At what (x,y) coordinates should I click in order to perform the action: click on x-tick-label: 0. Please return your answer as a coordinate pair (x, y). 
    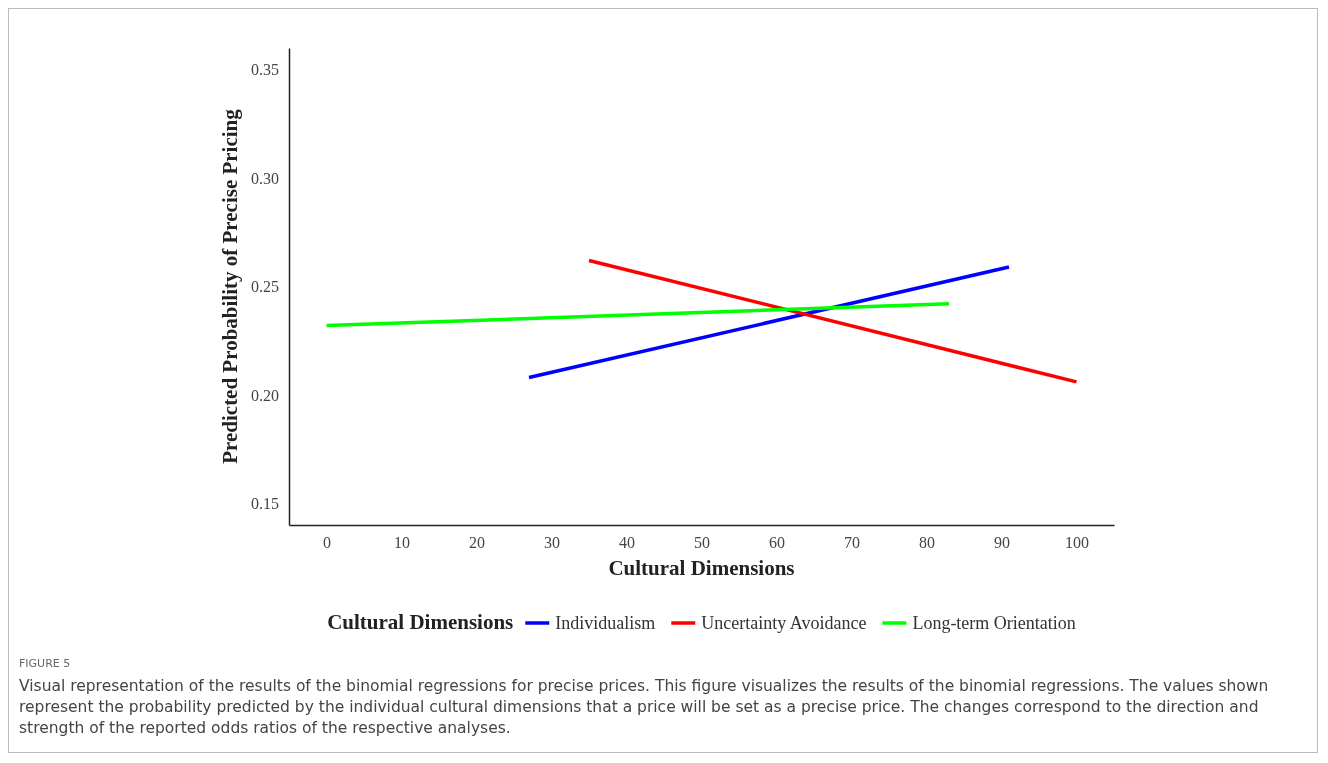
    Looking at the image, I should click on (327, 543).